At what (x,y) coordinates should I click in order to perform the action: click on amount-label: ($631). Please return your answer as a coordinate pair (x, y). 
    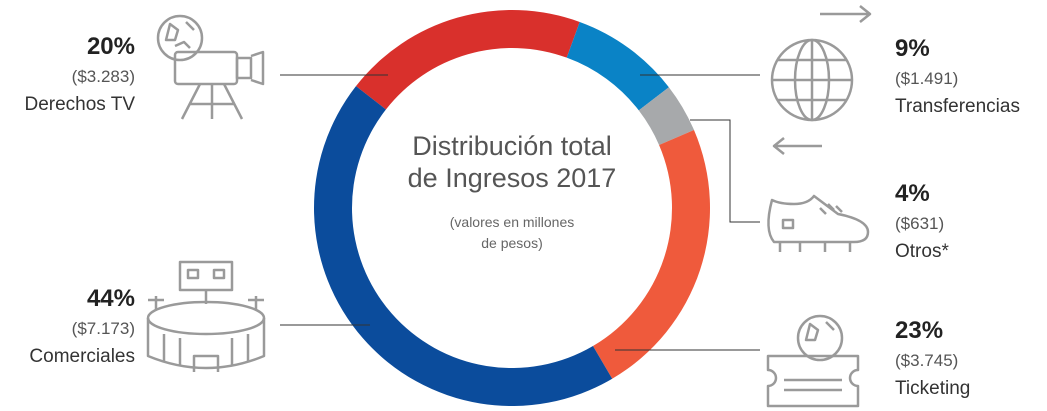
    Looking at the image, I should click on (919, 223).